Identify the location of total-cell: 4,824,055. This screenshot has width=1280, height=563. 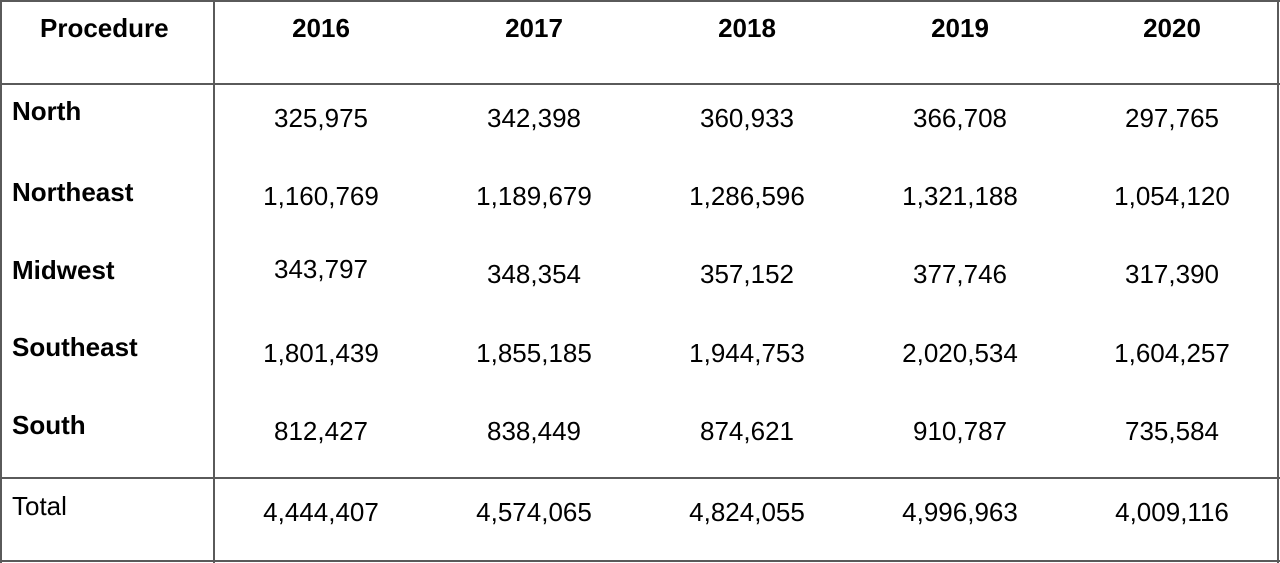
(747, 512).